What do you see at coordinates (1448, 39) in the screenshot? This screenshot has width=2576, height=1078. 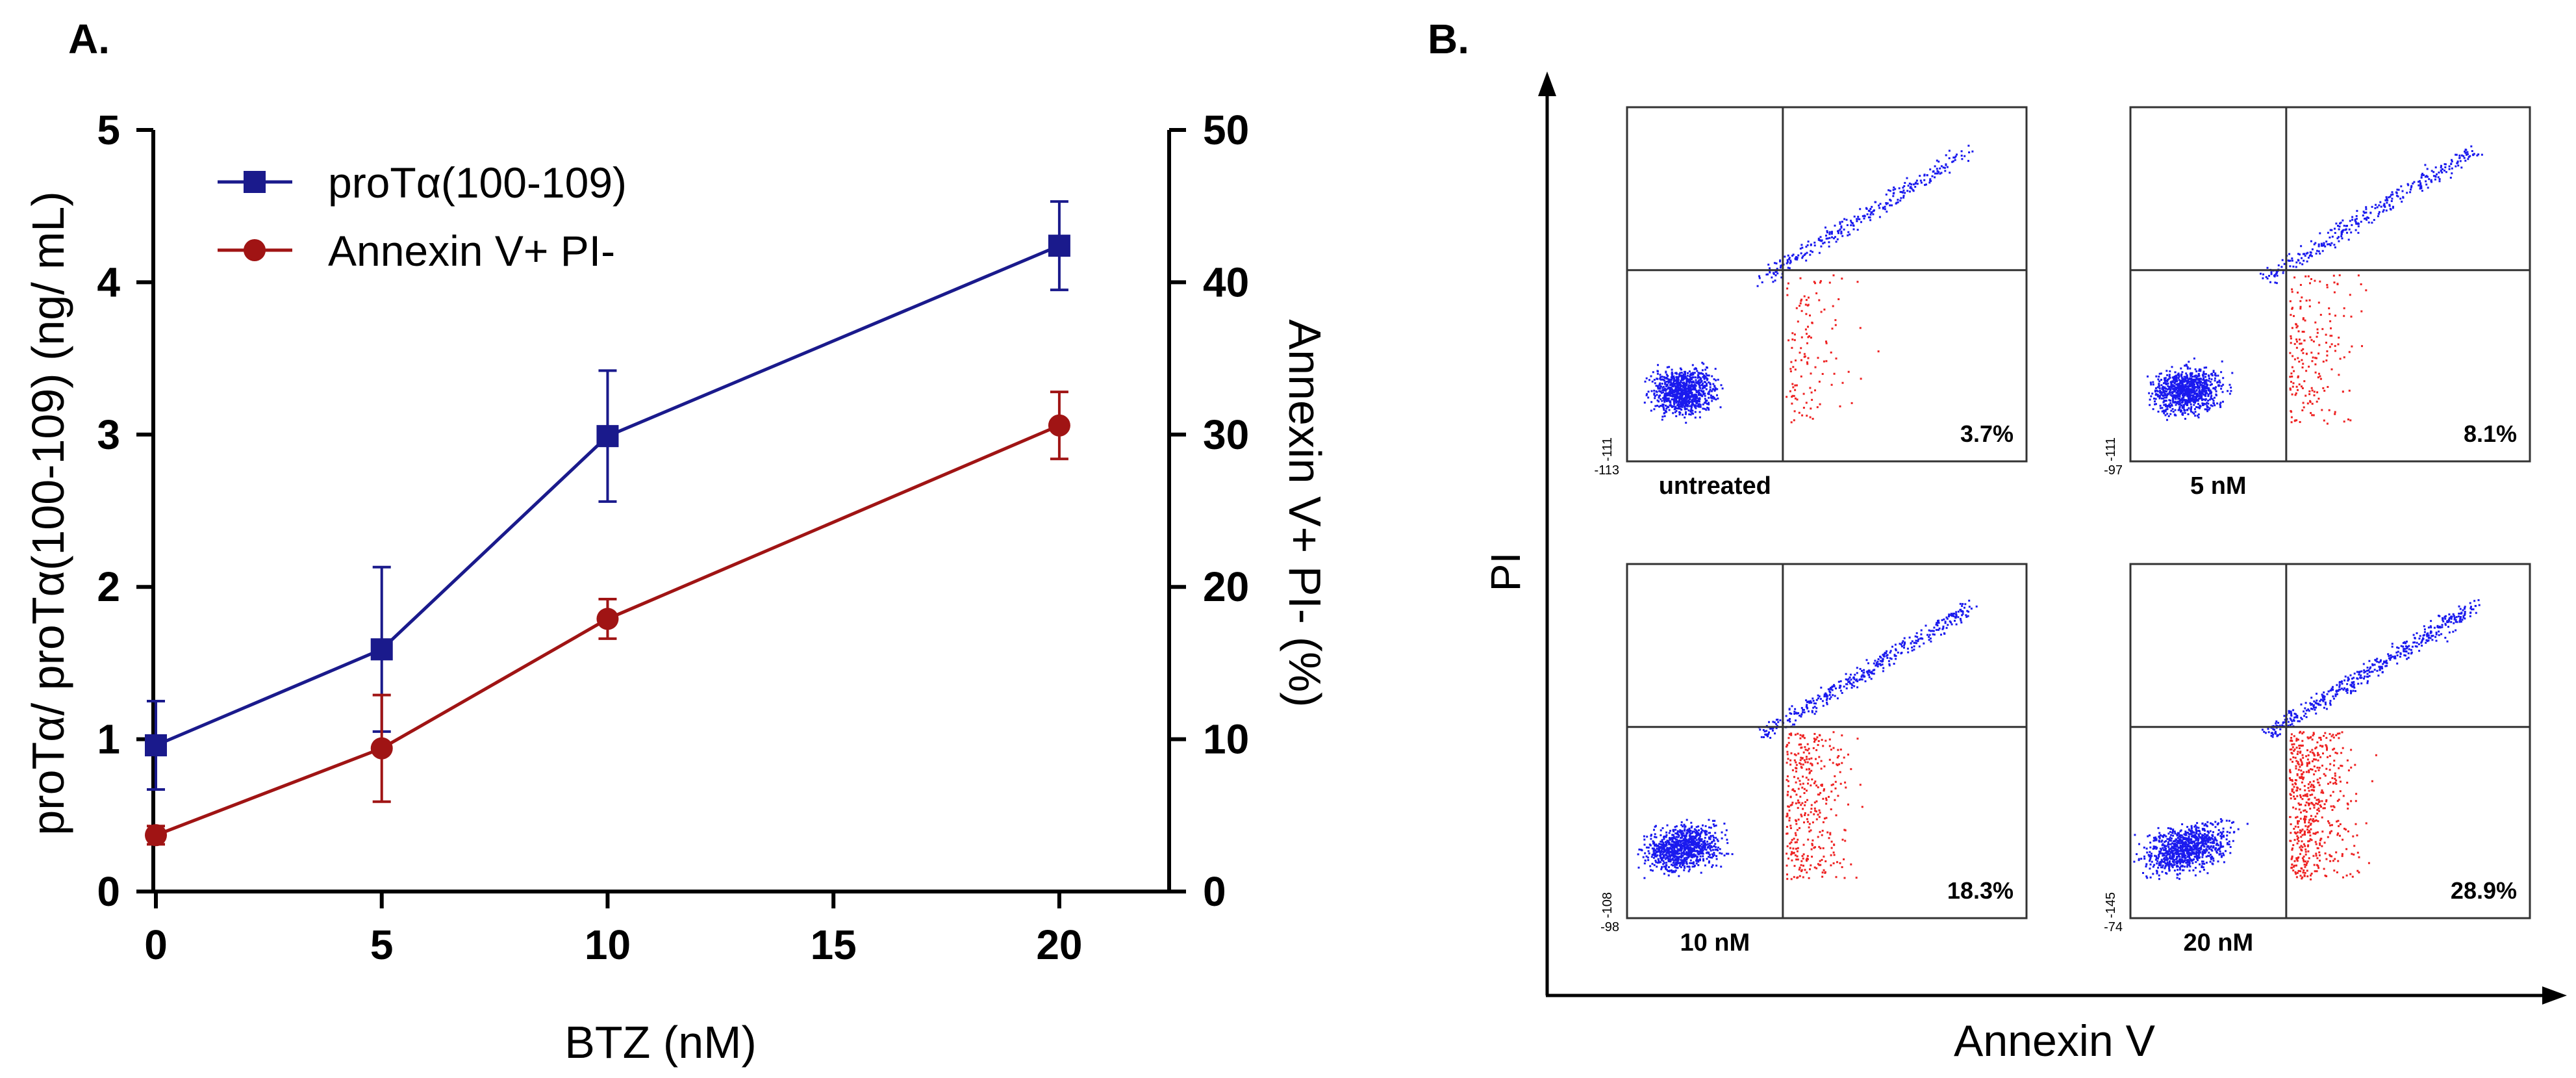 I see `panel-b-label: B.` at bounding box center [1448, 39].